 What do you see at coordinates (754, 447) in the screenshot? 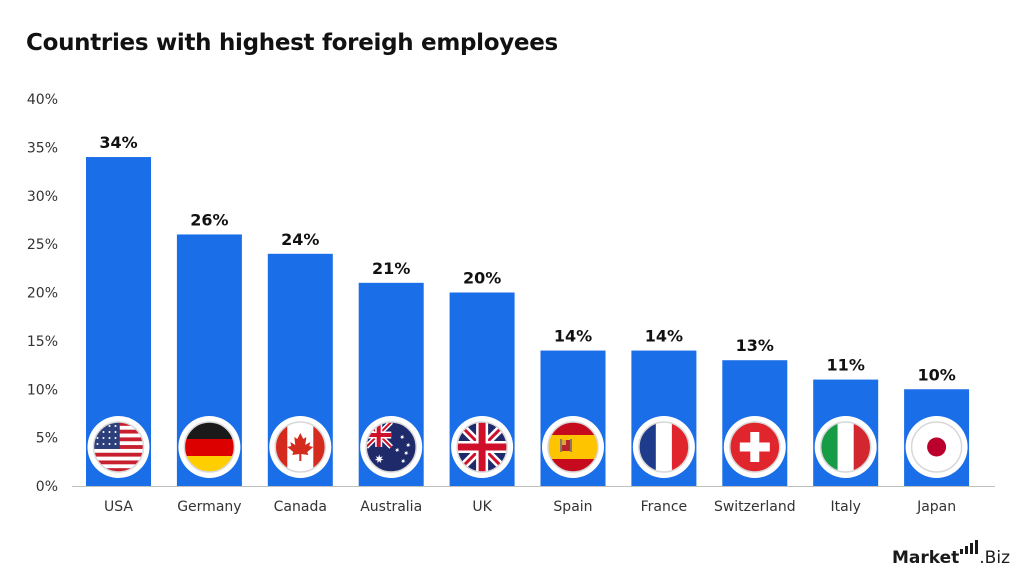
I see `switzerland-flag-icon` at bounding box center [754, 447].